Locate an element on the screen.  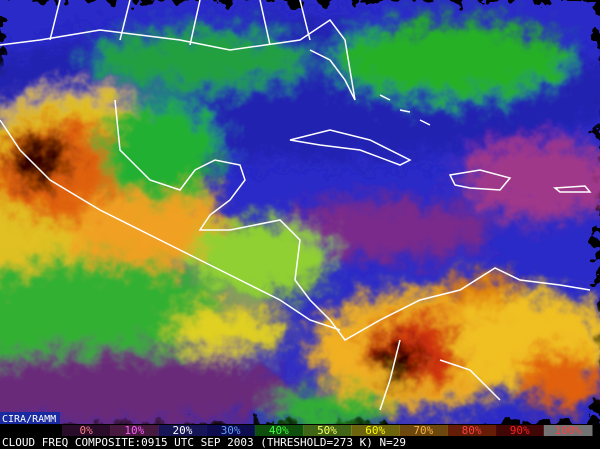
legend-background is located at coordinates (300, 430).